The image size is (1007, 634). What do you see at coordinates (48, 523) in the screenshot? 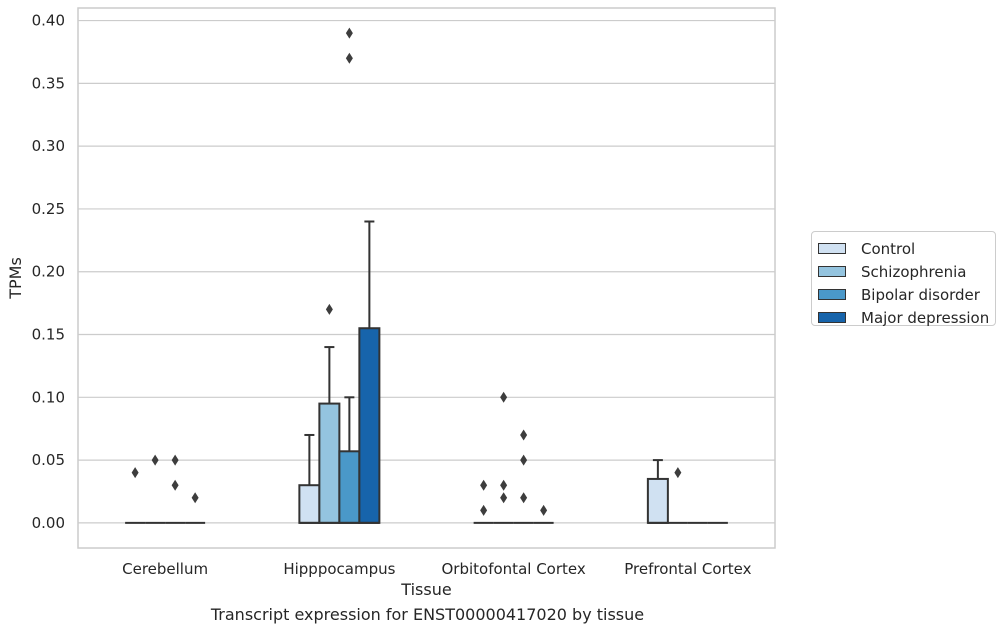
I see `y-tick-label: 0.00` at bounding box center [48, 523].